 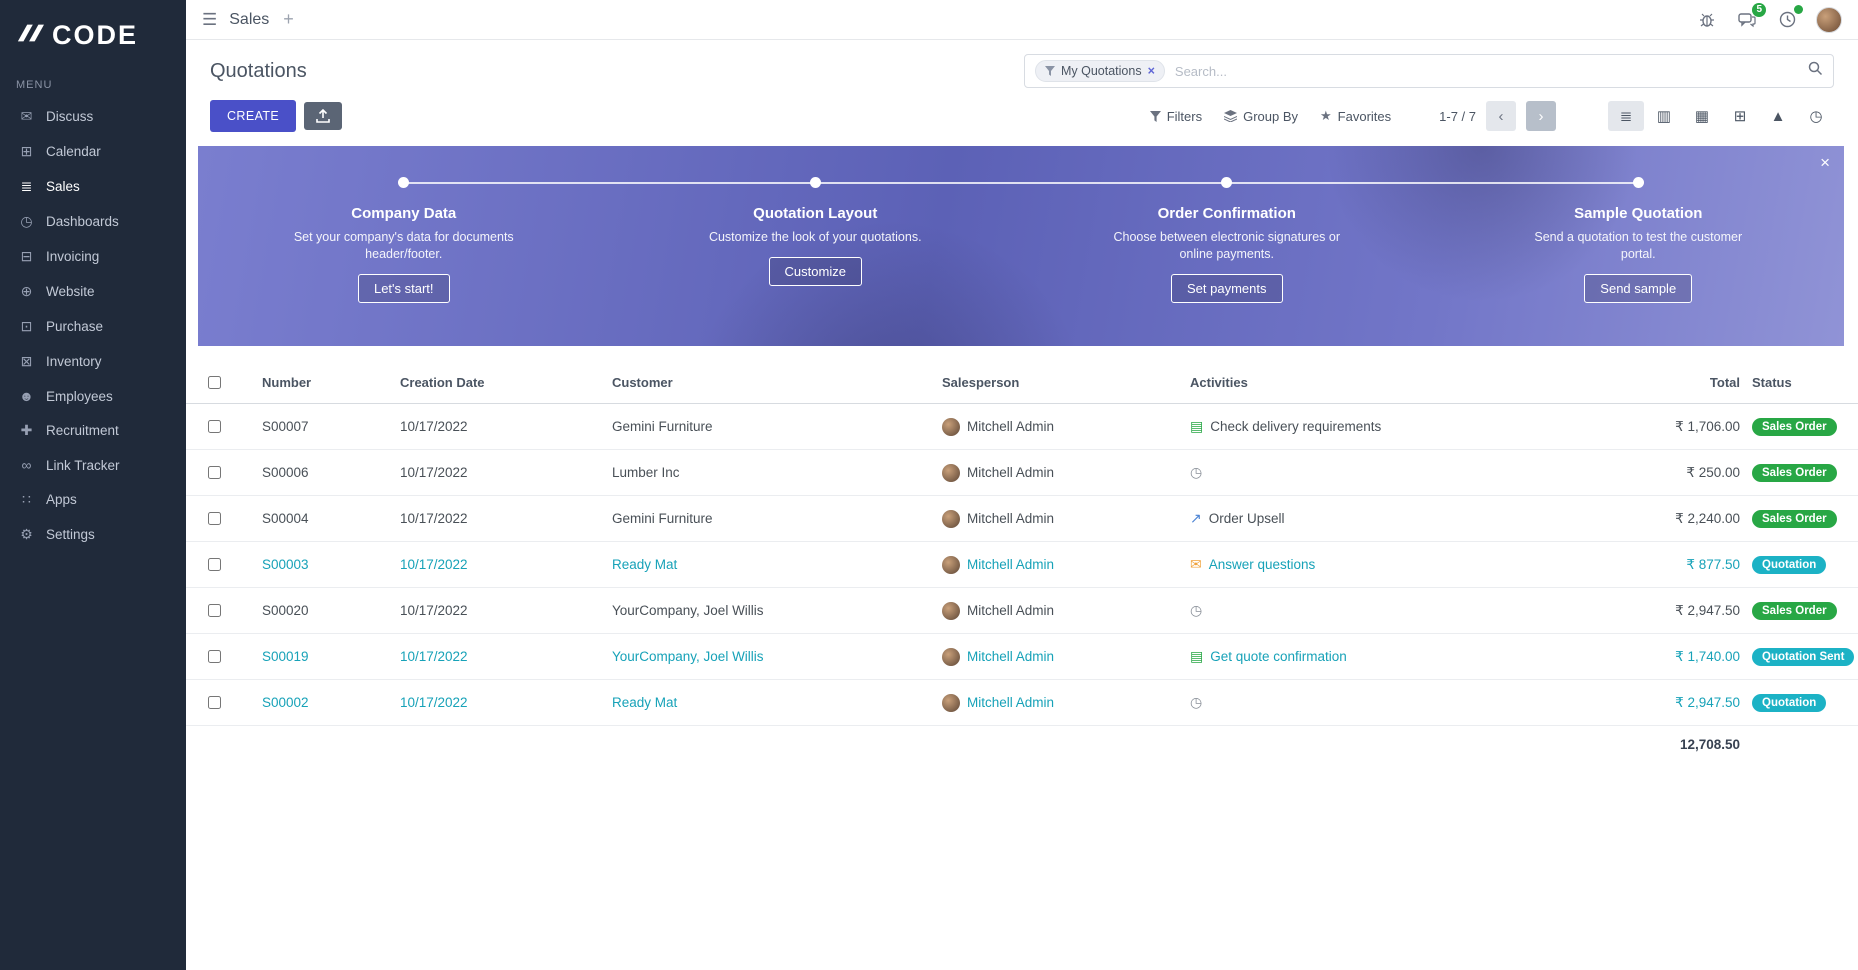 What do you see at coordinates (1271, 116) in the screenshot?
I see `group-by-label: Group By` at bounding box center [1271, 116].